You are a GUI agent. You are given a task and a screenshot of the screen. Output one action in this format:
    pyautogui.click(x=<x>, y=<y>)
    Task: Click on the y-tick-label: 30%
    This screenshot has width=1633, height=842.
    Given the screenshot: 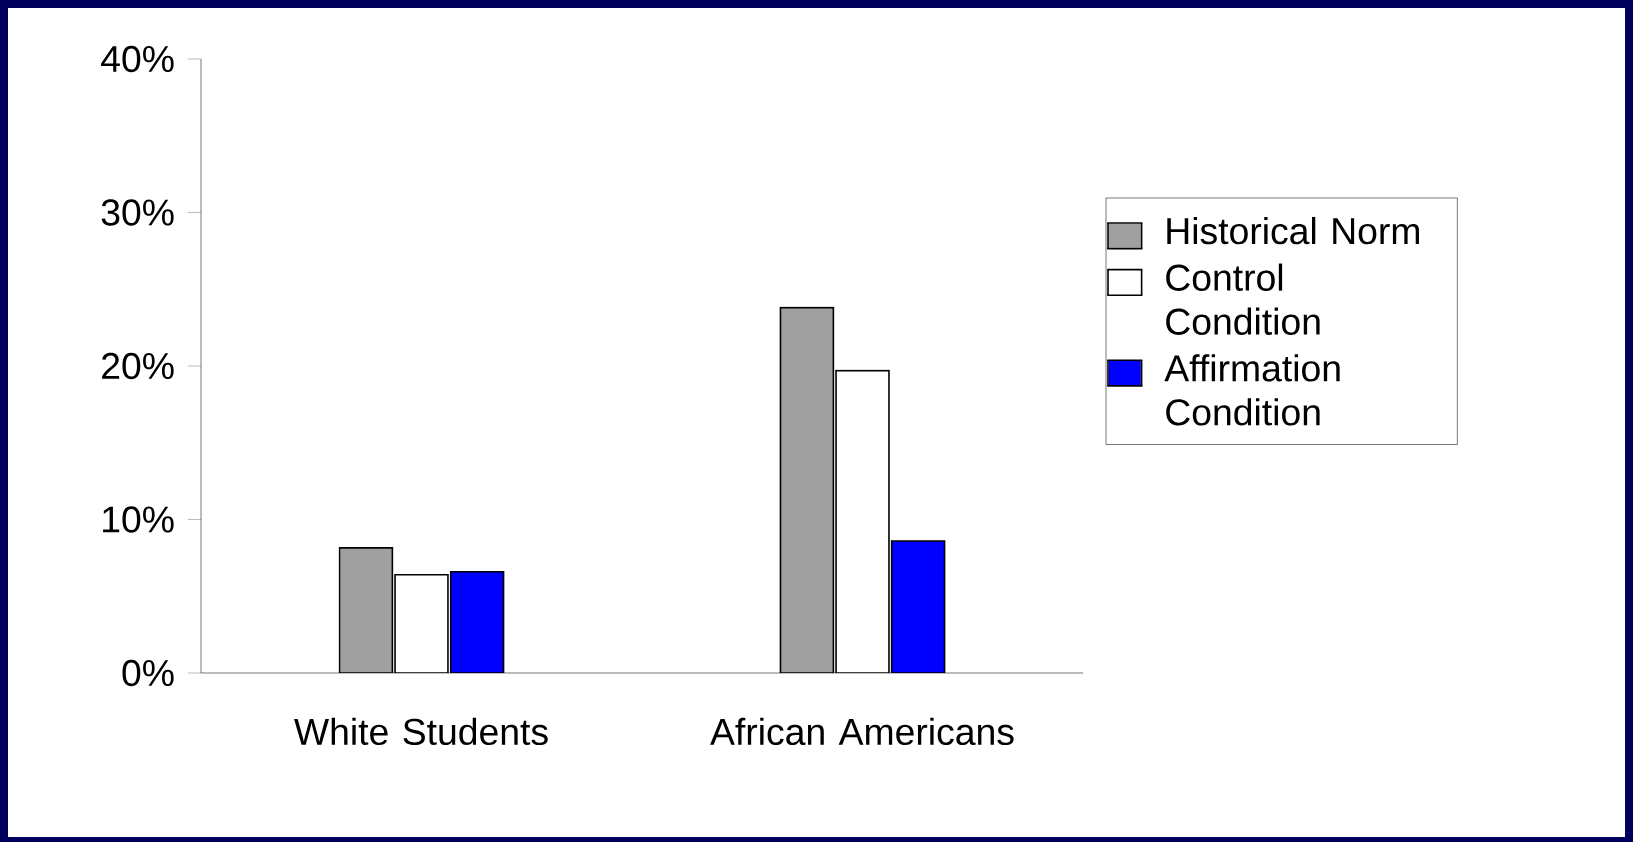 What is the action you would take?
    pyautogui.click(x=137, y=212)
    